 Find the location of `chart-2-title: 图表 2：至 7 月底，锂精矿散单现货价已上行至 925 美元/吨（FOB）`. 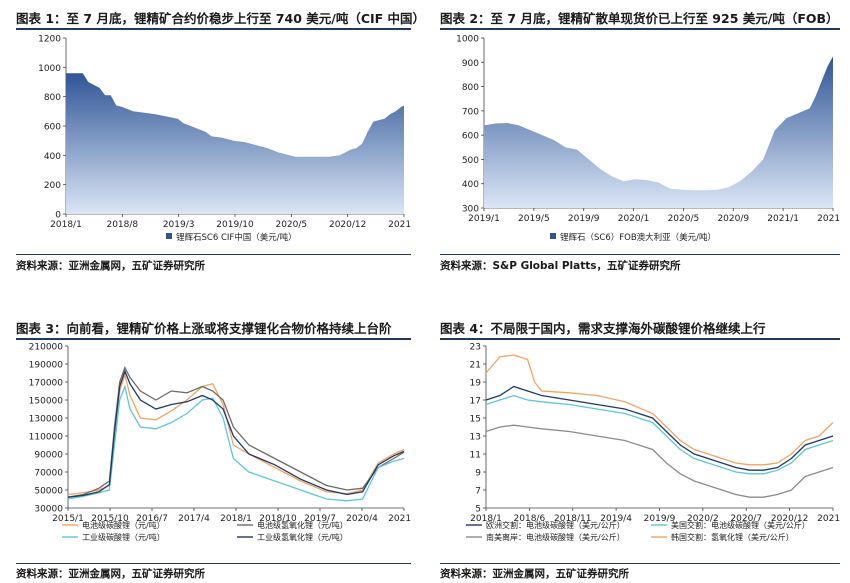

chart-2-title: 图表 2：至 7 月底，锂精矿散单现货价已上行至 925 美元/吨（FOB） is located at coordinates (639, 18).